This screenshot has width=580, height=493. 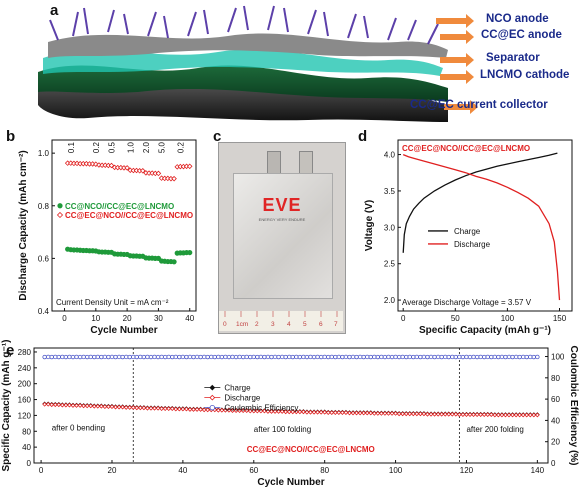 I want to click on chart-b-rate-label: 0.2, so click(x=96, y=147).